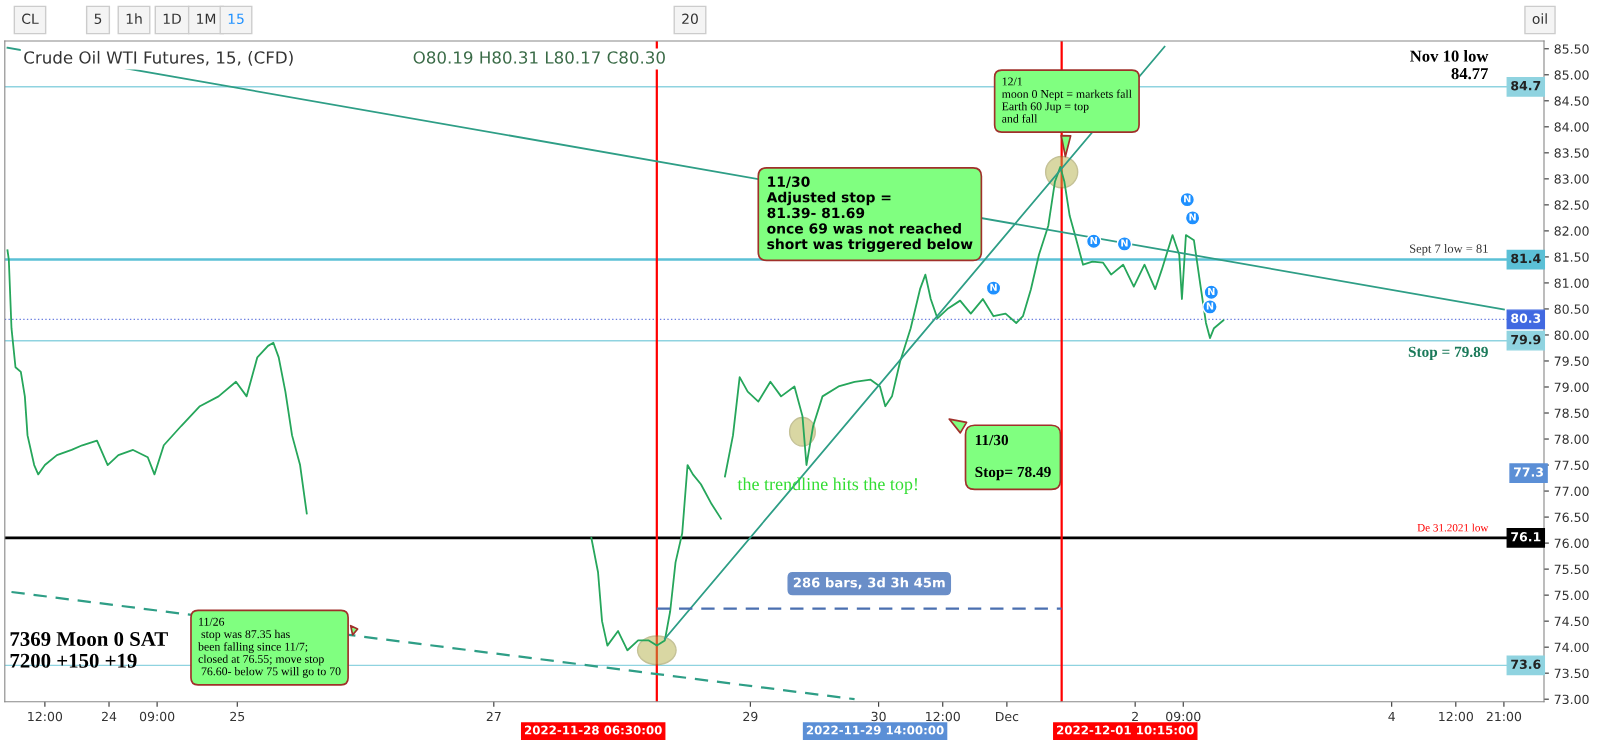 The height and width of the screenshot is (745, 1600). What do you see at coordinates (1571, 543) in the screenshot?
I see `y-tick-label: 76.00` at bounding box center [1571, 543].